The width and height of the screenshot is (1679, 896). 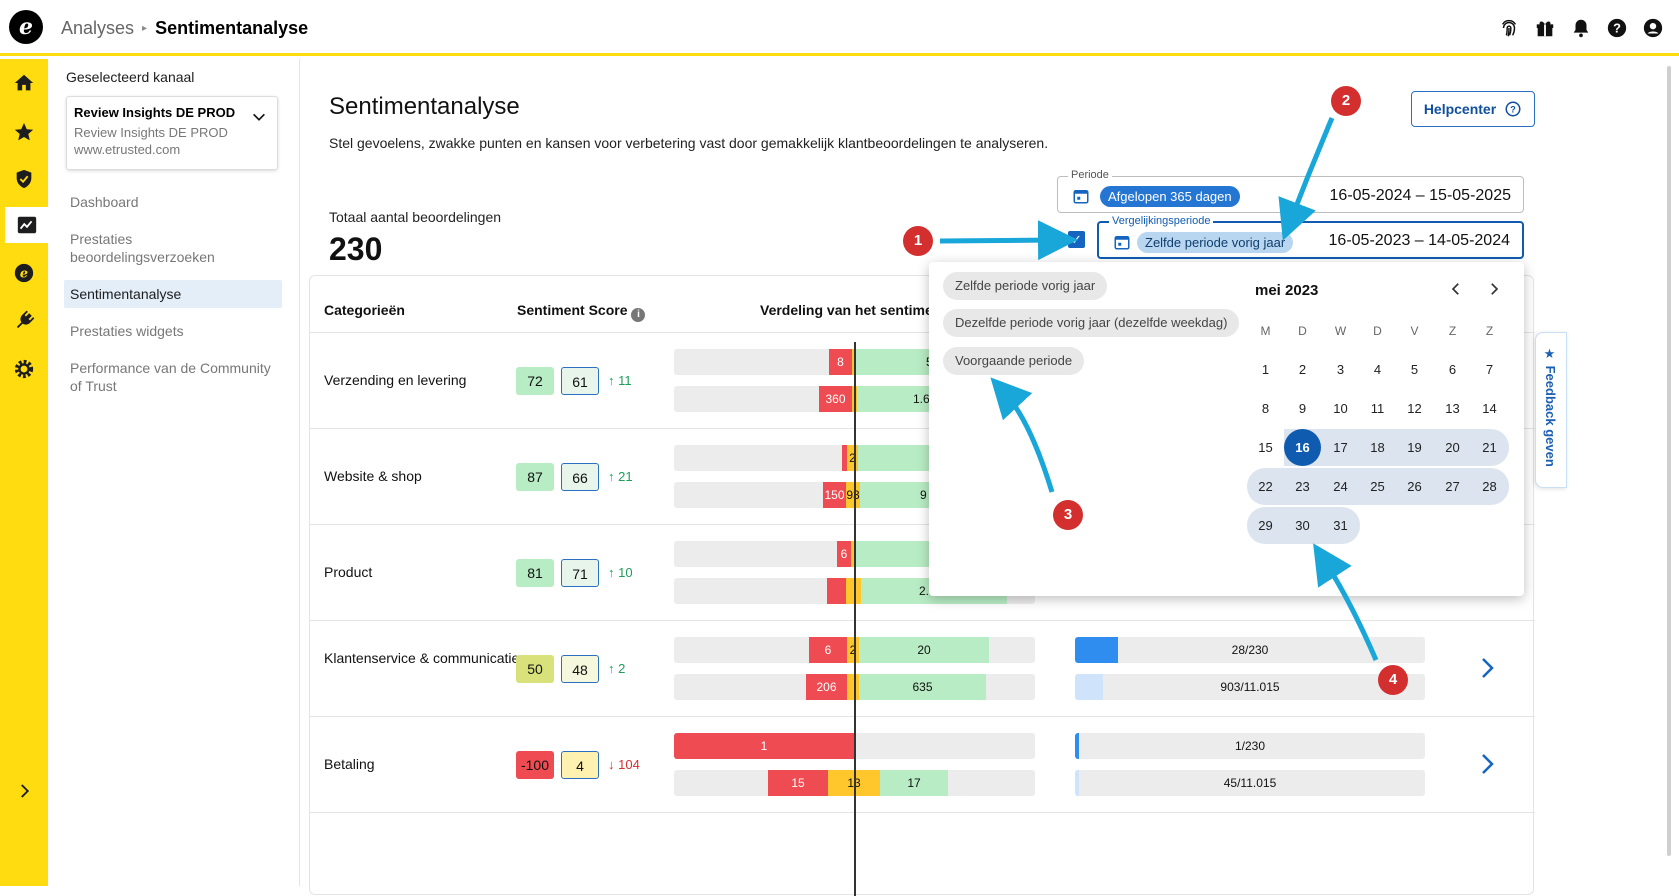 What do you see at coordinates (922, 854) in the screenshot?
I see `table-row` at bounding box center [922, 854].